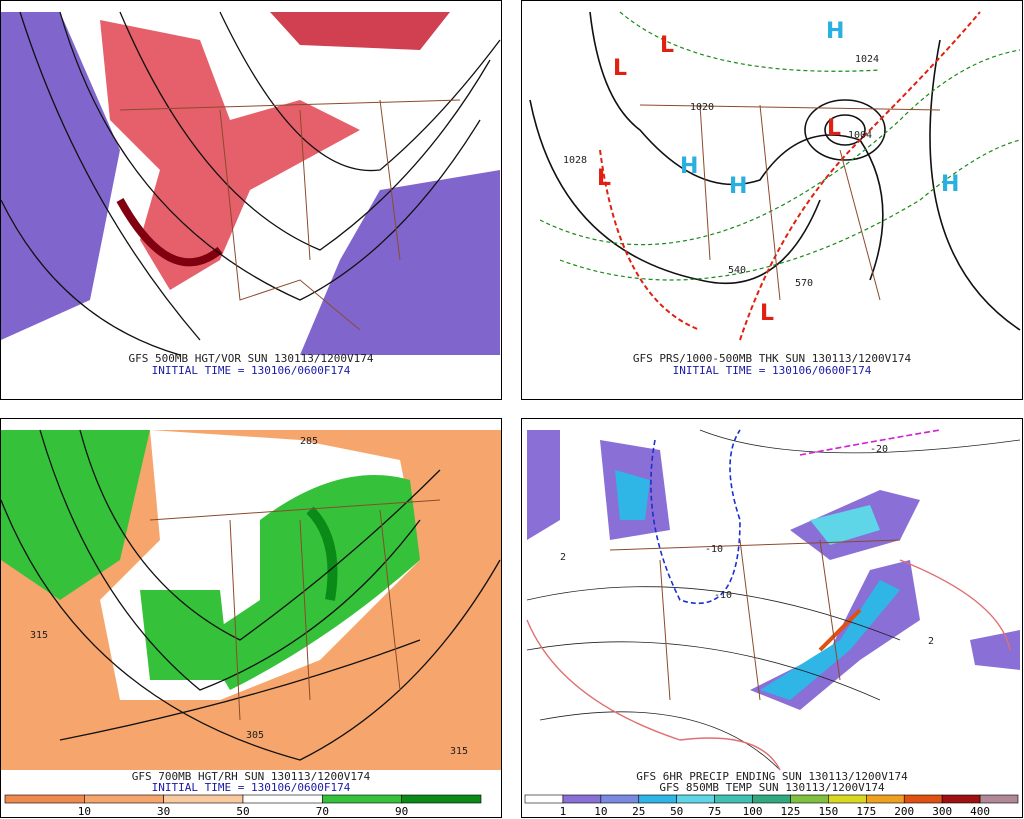  Describe the element at coordinates (860, 135) in the screenshot. I see `contour-label: 1004` at that location.